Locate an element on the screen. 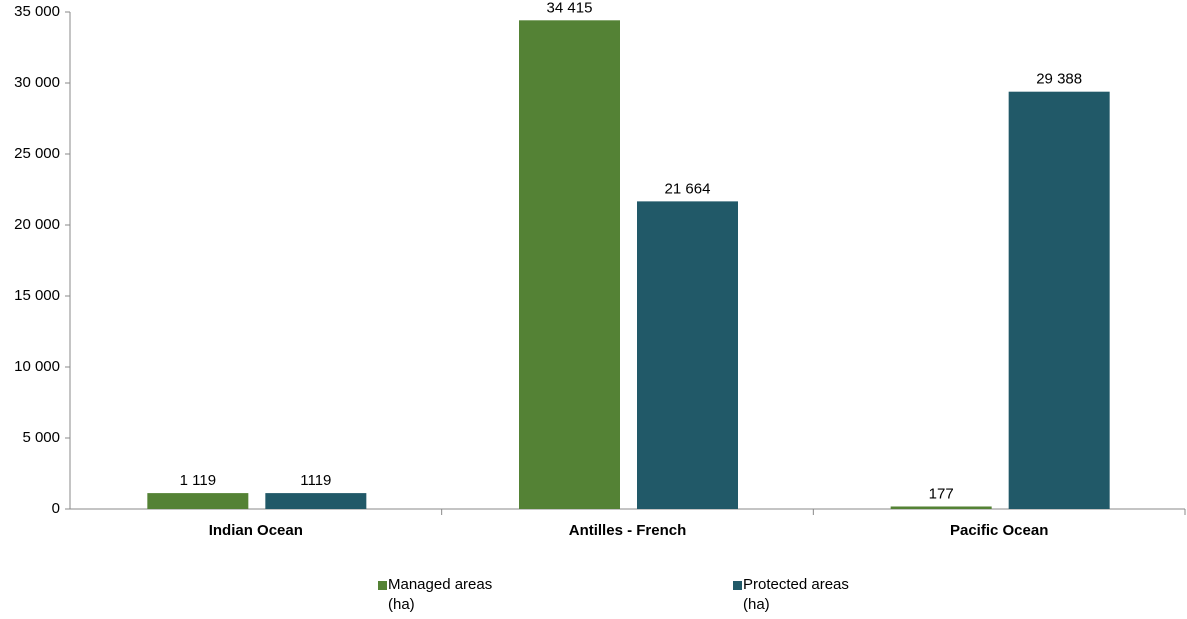  data-label: 177 is located at coordinates (941, 493).